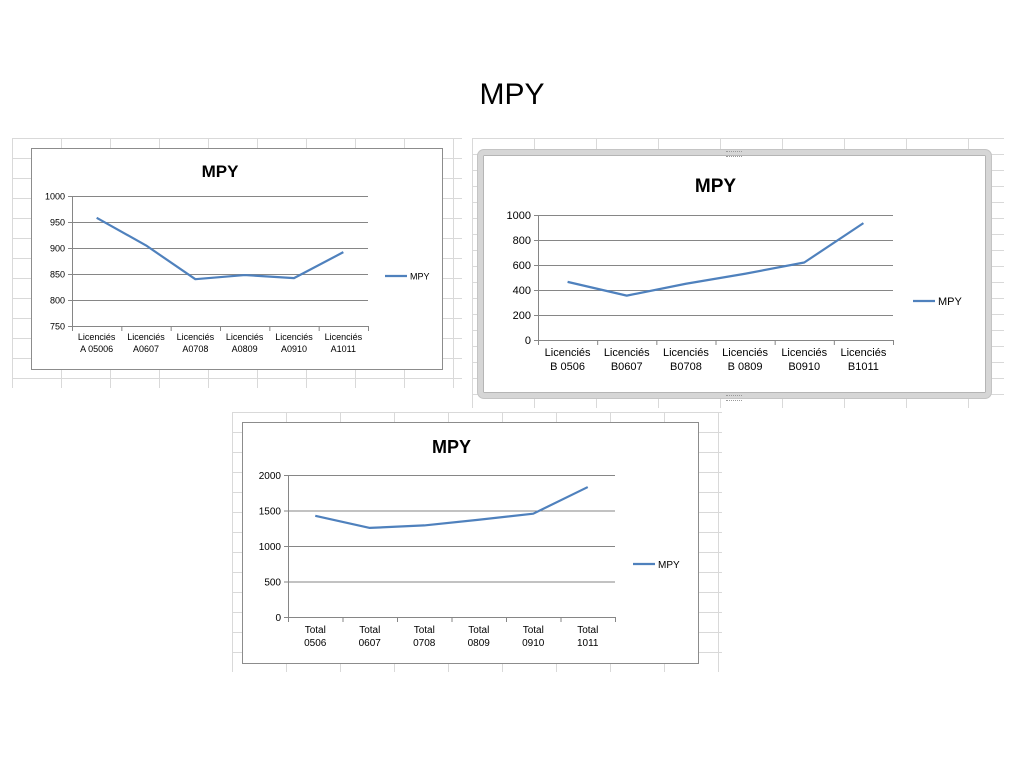 This screenshot has height=768, width=1024. Describe the element at coordinates (734, 398) in the screenshot. I see `resize-handle-bottom` at that location.